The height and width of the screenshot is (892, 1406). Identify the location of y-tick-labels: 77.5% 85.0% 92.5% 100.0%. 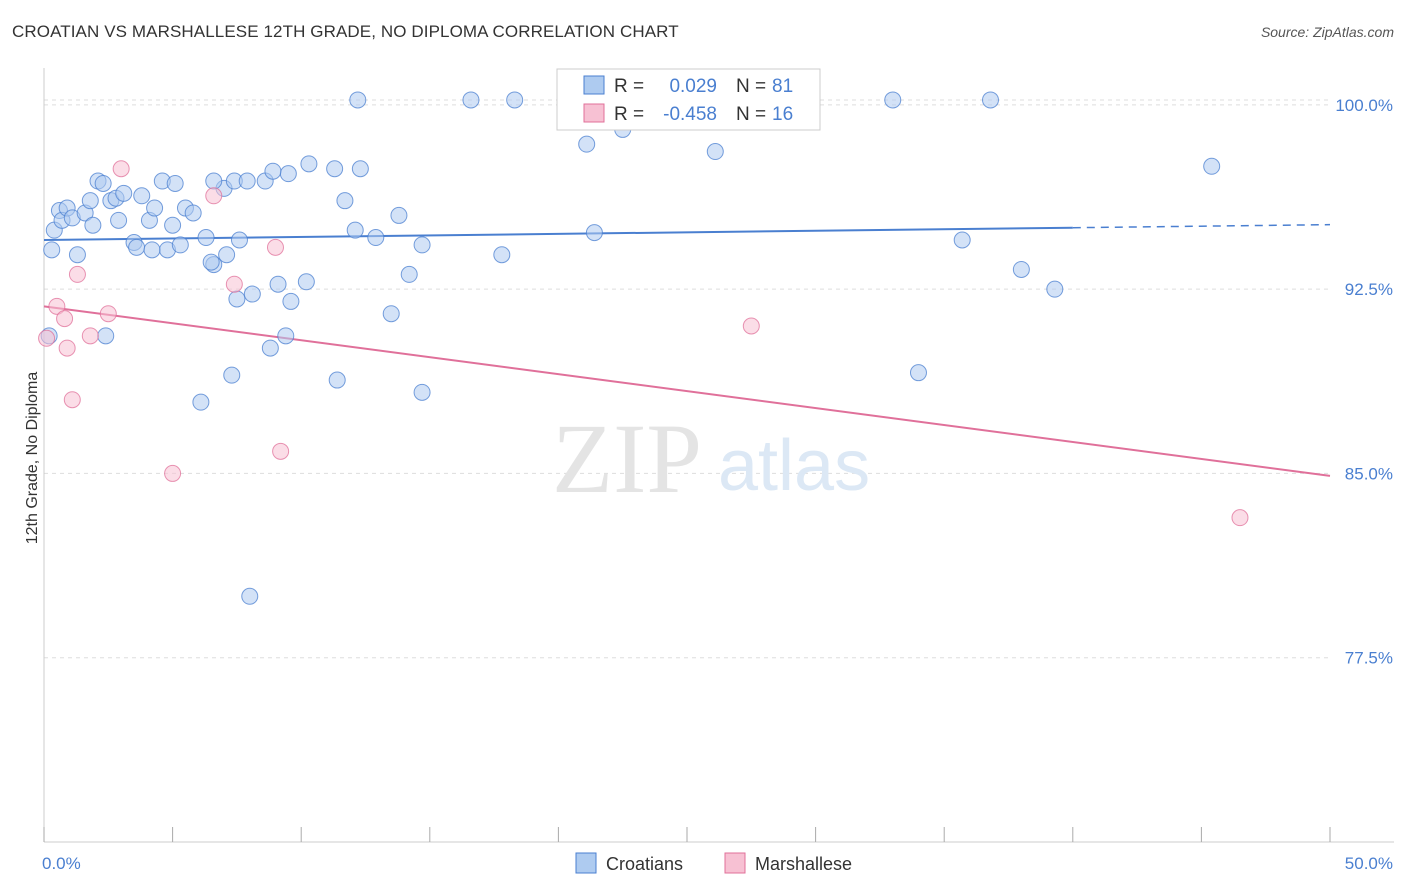
(1364, 382).